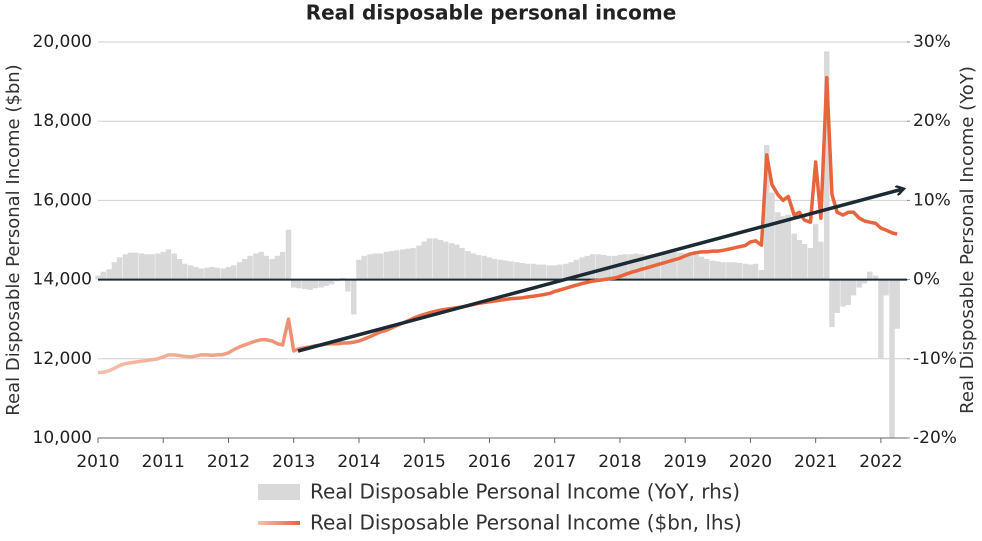 This screenshot has width=982, height=541. Describe the element at coordinates (554, 462) in the screenshot. I see `x-tick-label: 2017` at that location.